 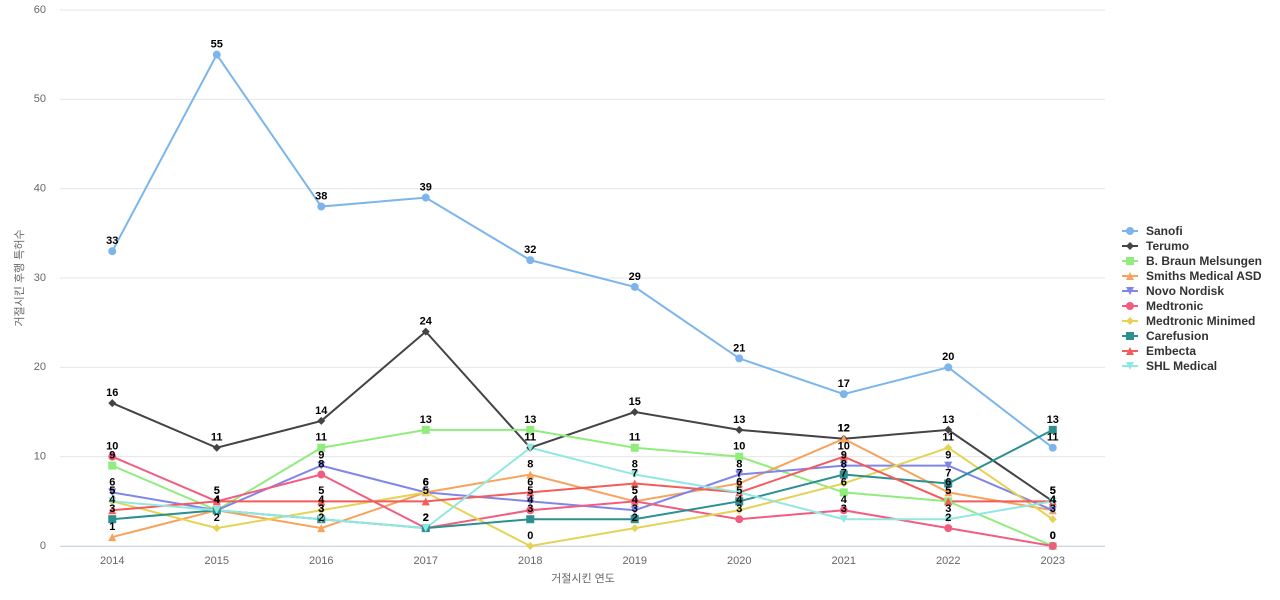 I want to click on value-label: 3, so click(x=321, y=509).